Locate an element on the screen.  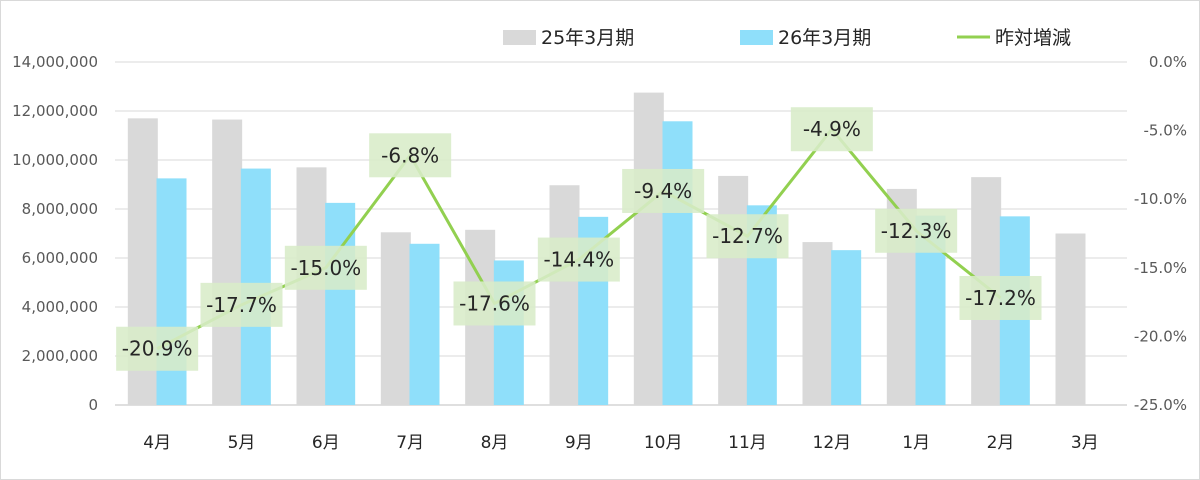
yoy-data-label: -17.7% is located at coordinates (241, 305).